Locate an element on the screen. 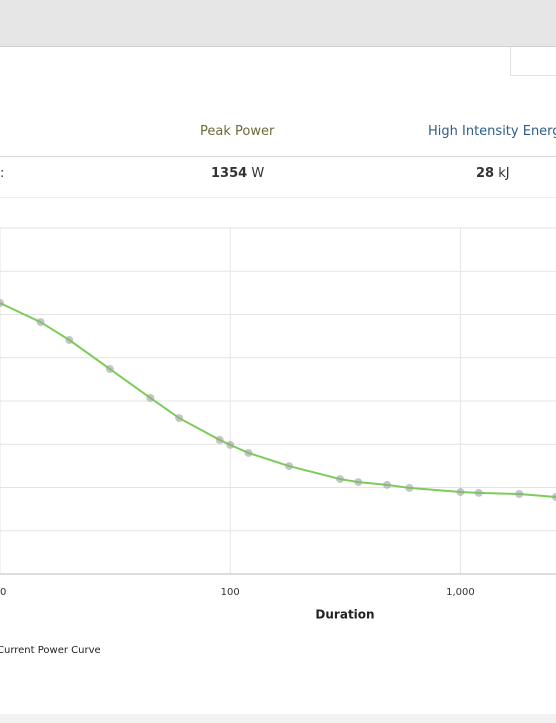 This screenshot has width=556, height=723. stat-unit: kJ is located at coordinates (504, 173).